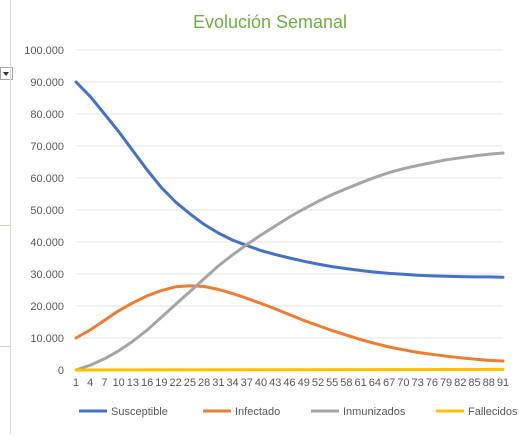 This screenshot has width=519, height=439. Describe the element at coordinates (44, 51) in the screenshot. I see `y-tick-label: 100.000` at that location.